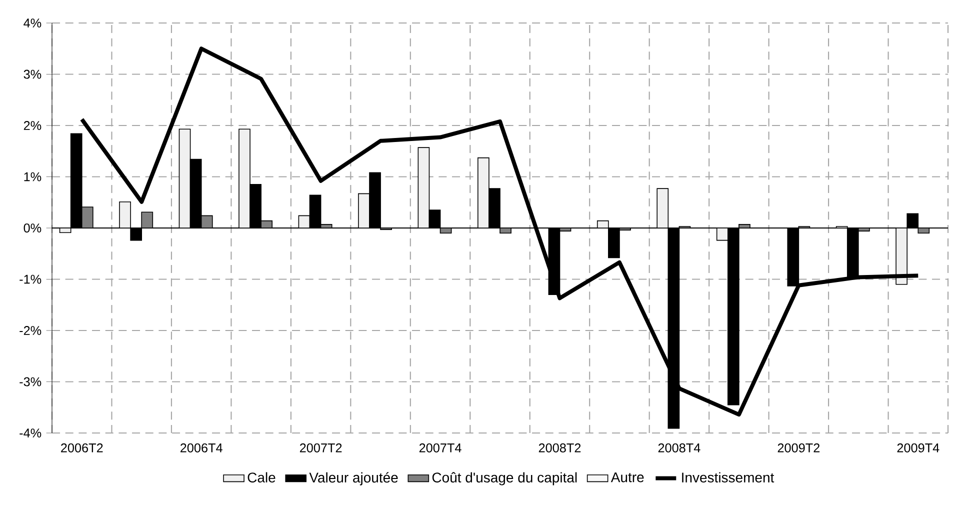 The height and width of the screenshot is (508, 957). What do you see at coordinates (31, 279) in the screenshot?
I see `y-tick-label: -1%` at bounding box center [31, 279].